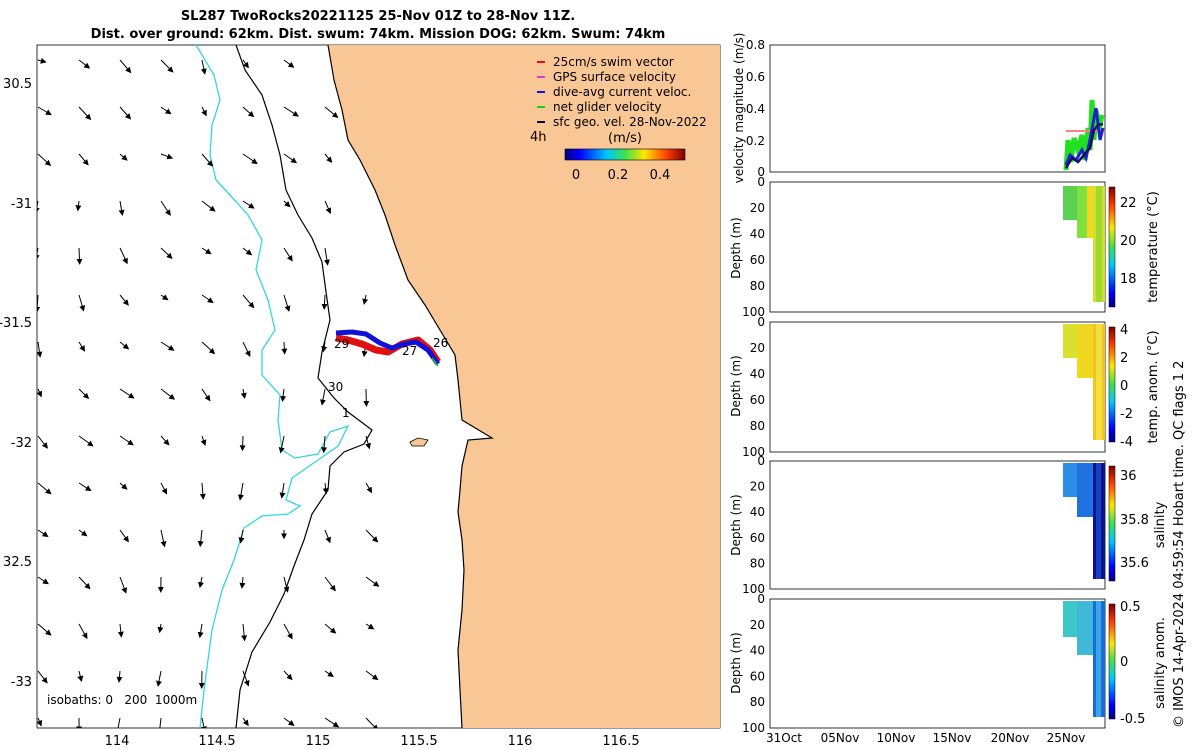 The width and height of the screenshot is (1200, 750). What do you see at coordinates (576, 175) in the screenshot?
I see `speed-colorbar-tick: 0` at bounding box center [576, 175].